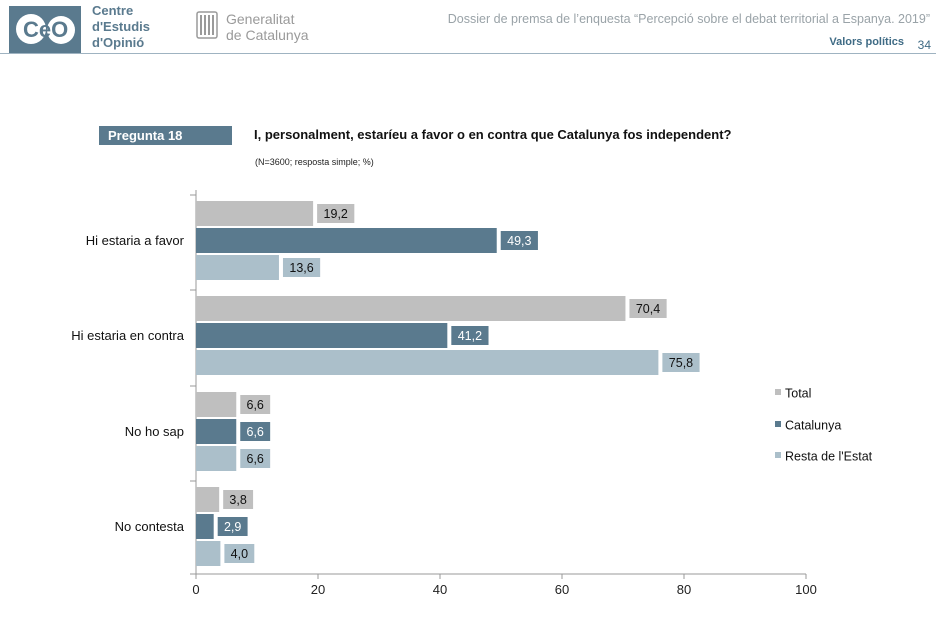 This screenshot has height=632, width=940. What do you see at coordinates (684, 589) in the screenshot?
I see `x-tick-label: 80` at bounding box center [684, 589].